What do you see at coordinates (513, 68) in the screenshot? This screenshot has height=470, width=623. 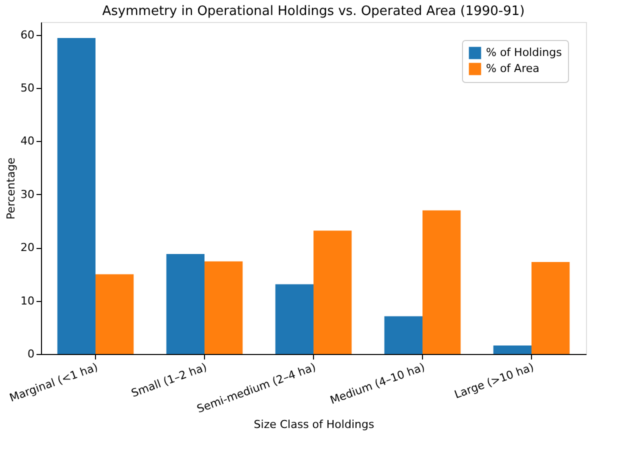 I see `legend-label: % of Area` at bounding box center [513, 68].